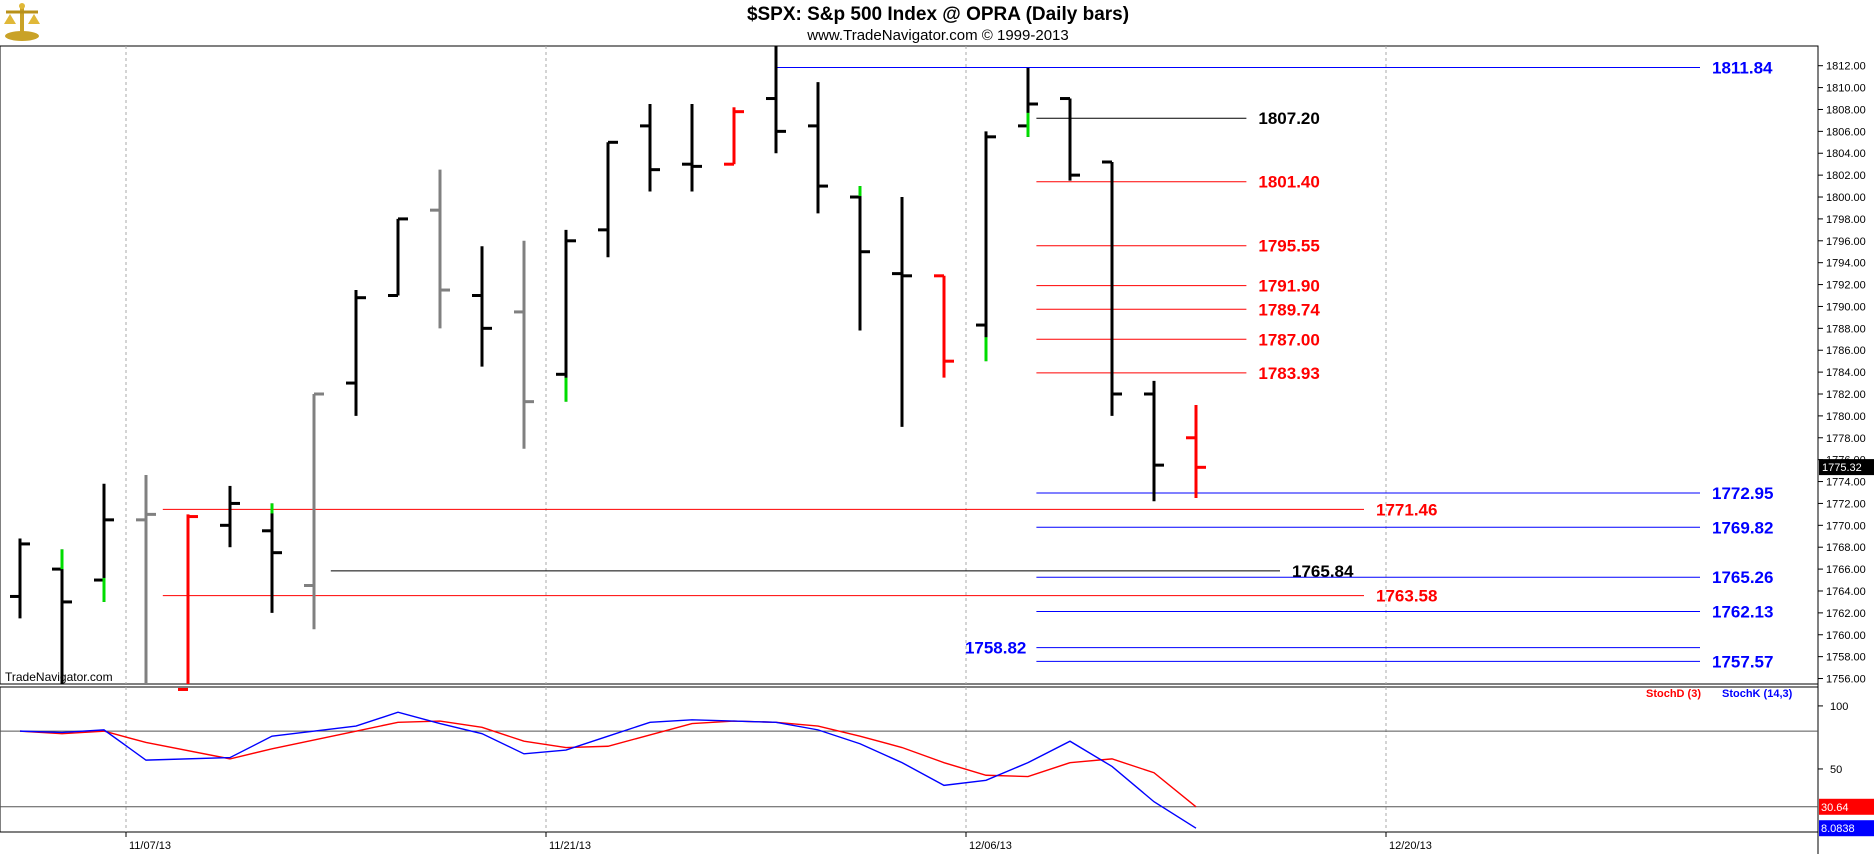 This screenshot has height=854, width=1876. Describe the element at coordinates (1846, 351) in the screenshot. I see `y-tick-label: 1786.00` at that location.